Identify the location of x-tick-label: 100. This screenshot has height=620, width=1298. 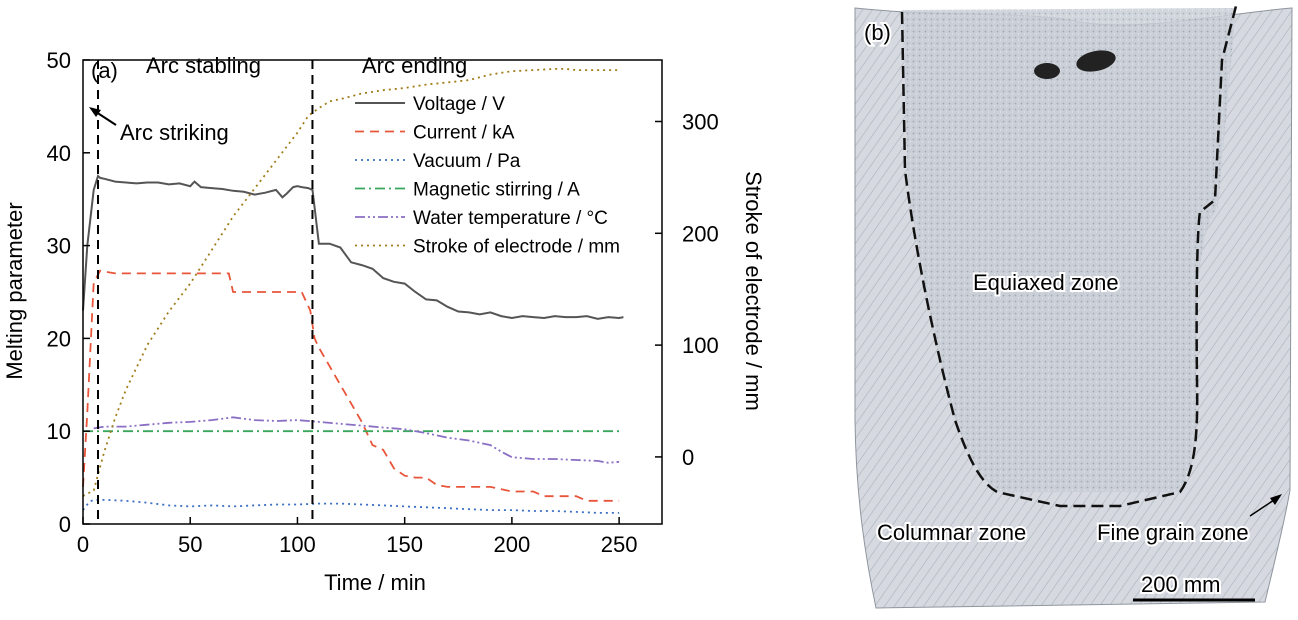
(297, 544).